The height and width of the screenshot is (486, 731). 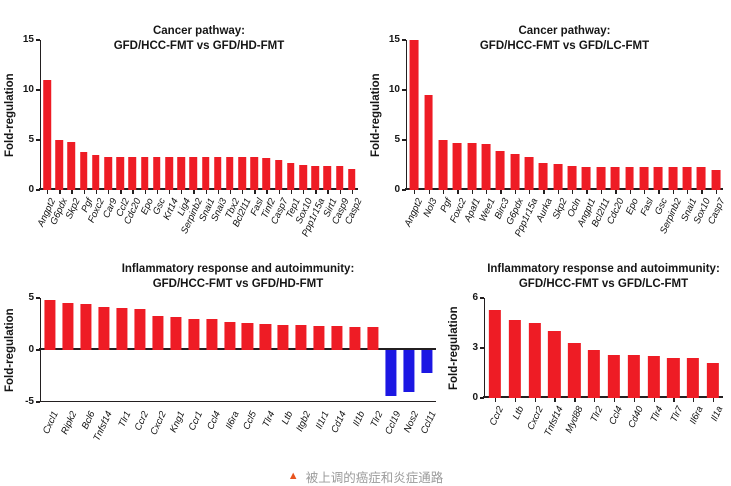 I want to click on y-tick-0: 0, so click(x=400, y=190).